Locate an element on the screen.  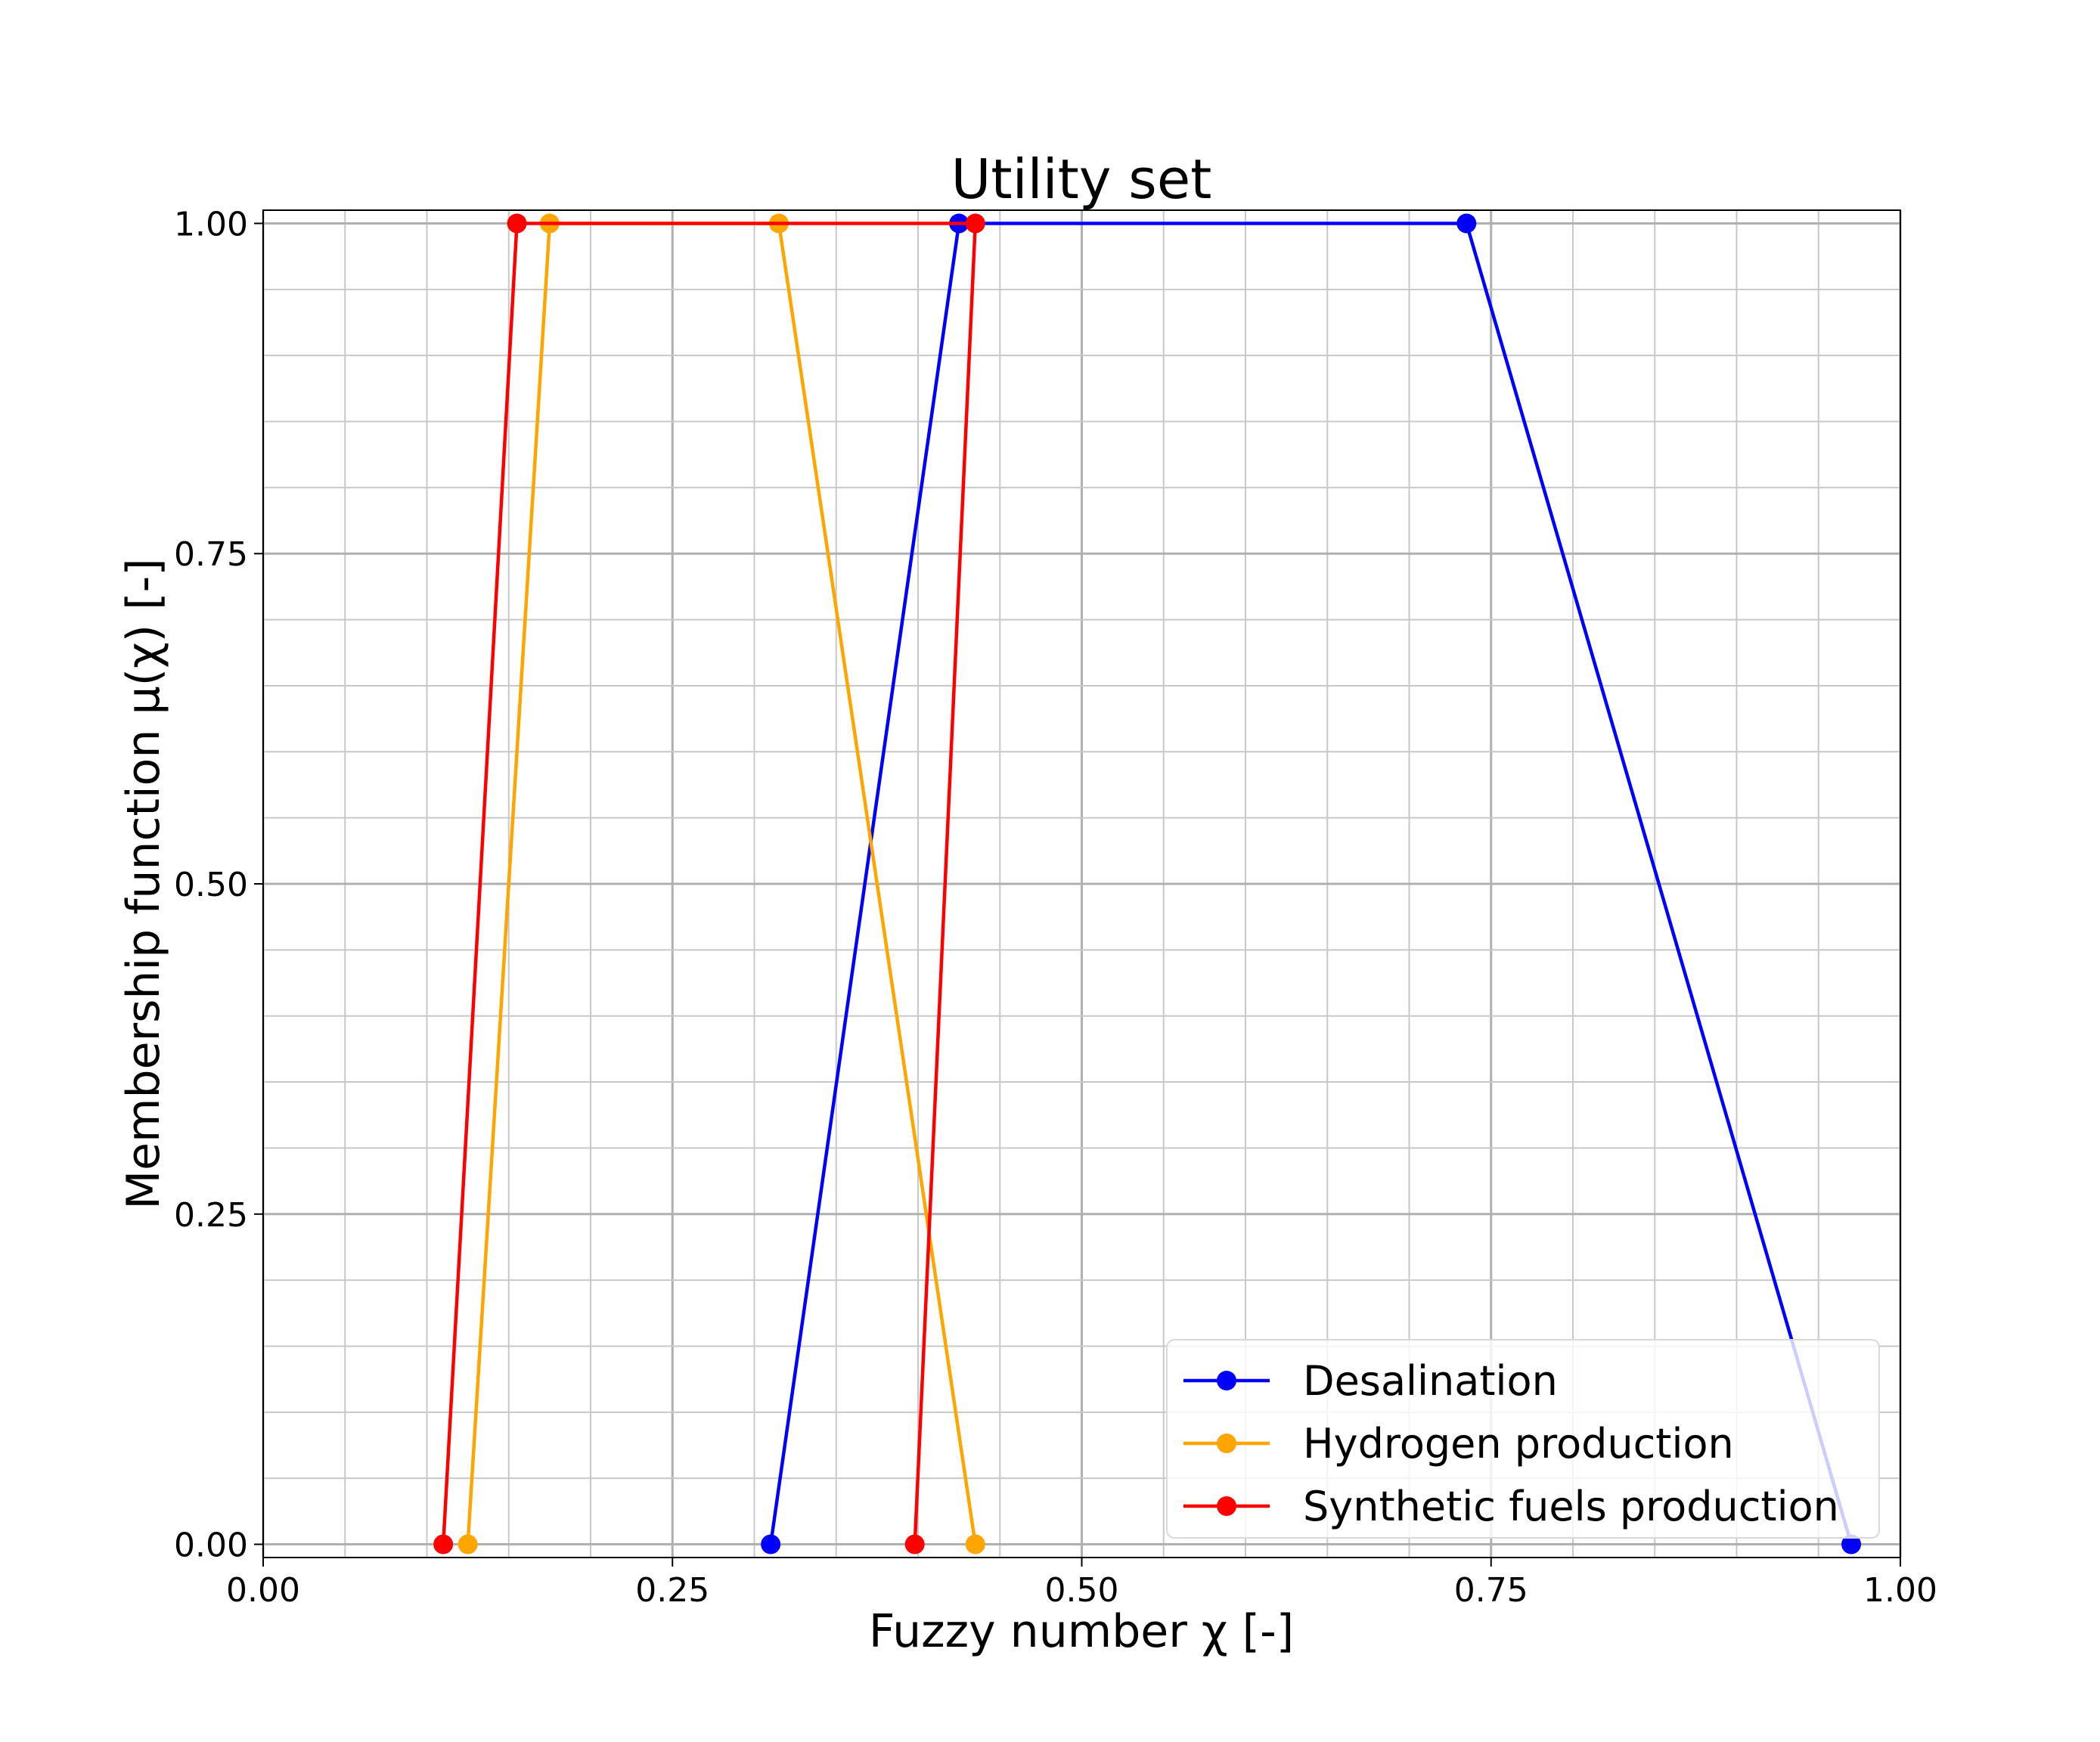
x-tick-label: 0.50 is located at coordinates (1082, 1590).